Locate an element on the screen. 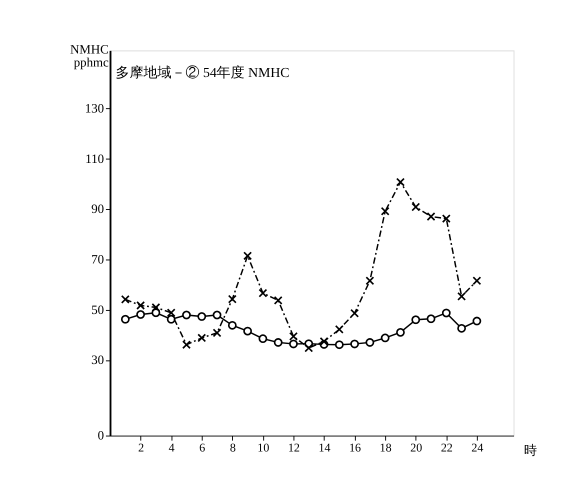 The image size is (564, 487). y-tick-label: 110 is located at coordinates (94, 159).